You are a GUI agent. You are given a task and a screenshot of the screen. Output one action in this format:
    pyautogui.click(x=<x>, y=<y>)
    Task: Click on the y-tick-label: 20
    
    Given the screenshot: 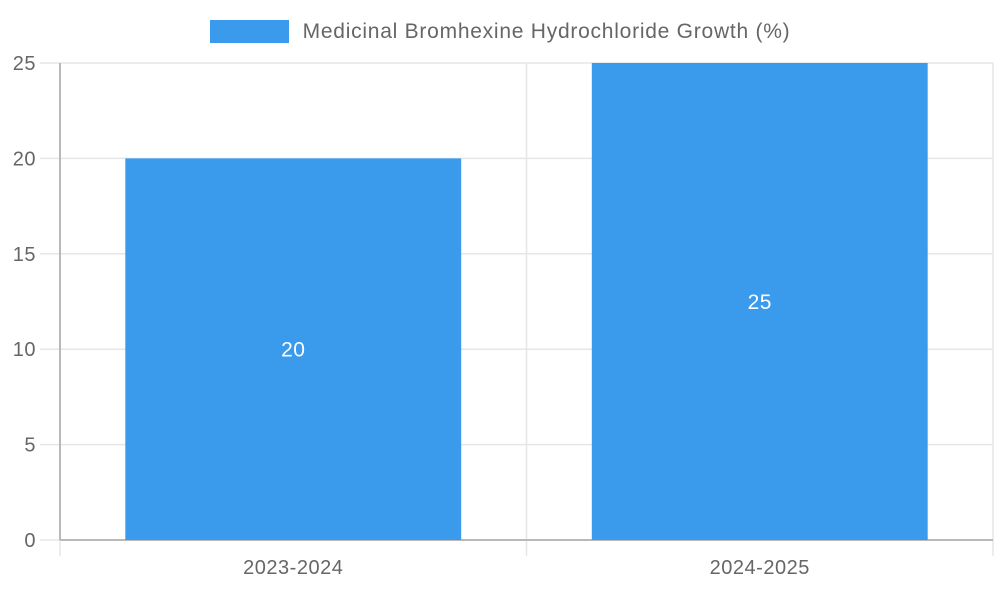 What is the action you would take?
    pyautogui.click(x=24, y=159)
    